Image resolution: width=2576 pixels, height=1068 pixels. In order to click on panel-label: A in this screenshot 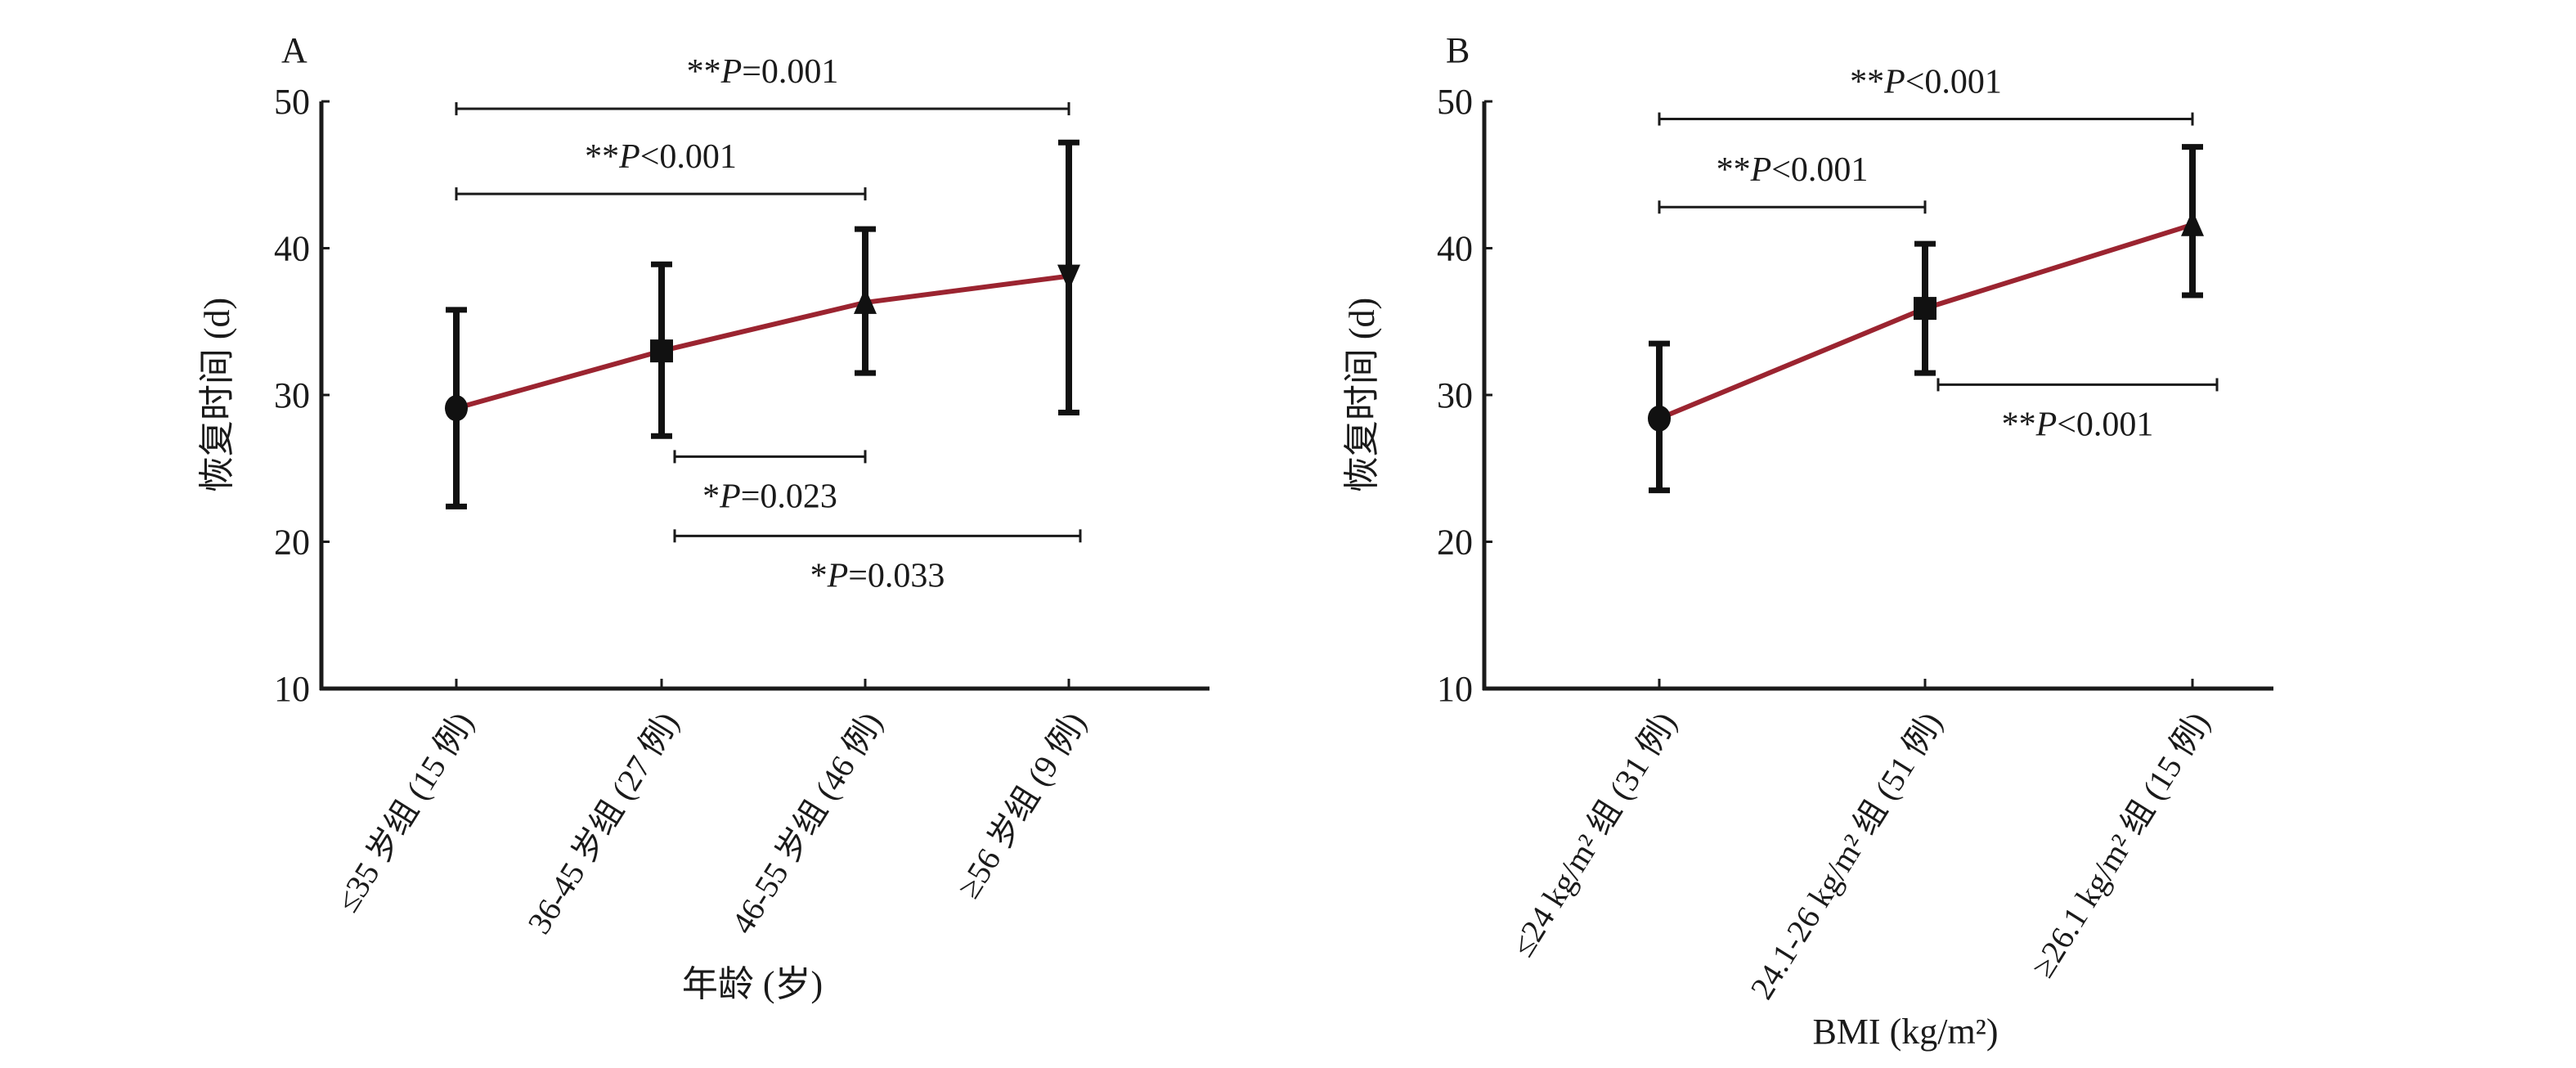, I will do `click(294, 50)`.